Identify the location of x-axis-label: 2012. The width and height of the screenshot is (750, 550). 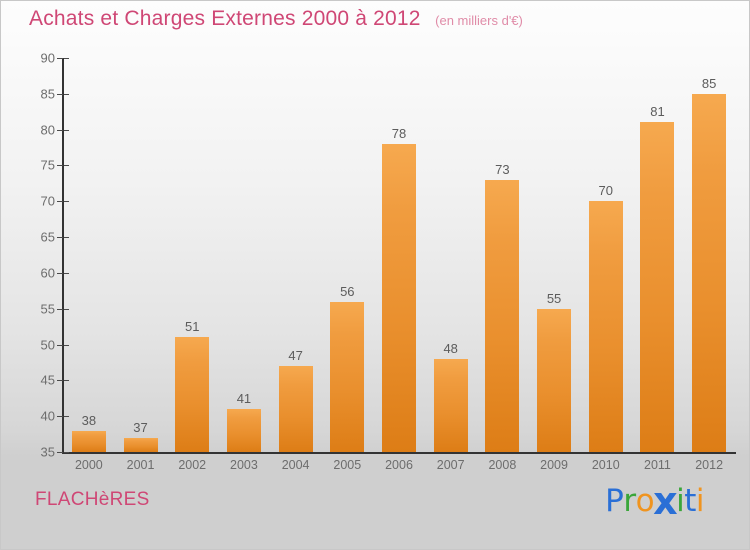
(709, 465).